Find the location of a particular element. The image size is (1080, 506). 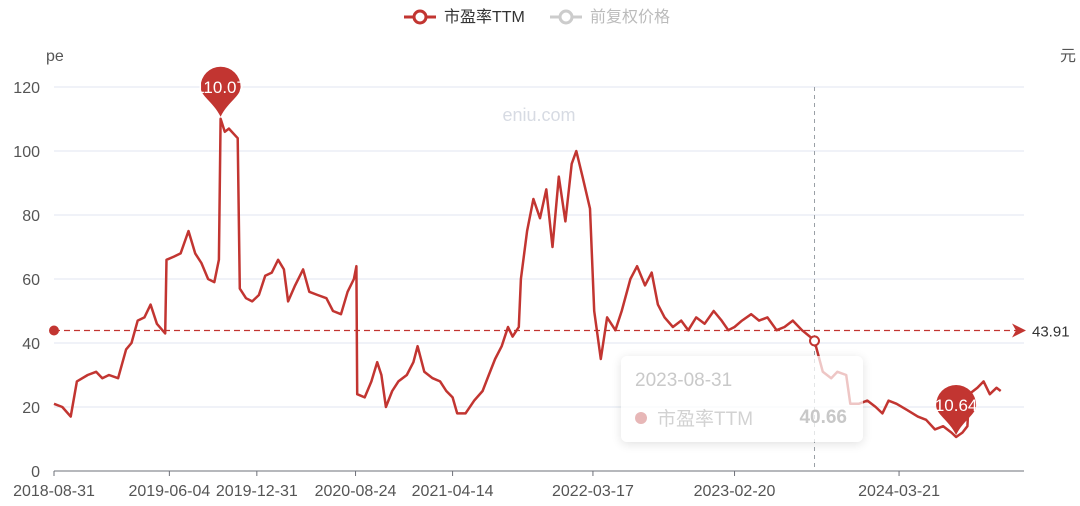

y-tick-label: 100 is located at coordinates (26, 152).